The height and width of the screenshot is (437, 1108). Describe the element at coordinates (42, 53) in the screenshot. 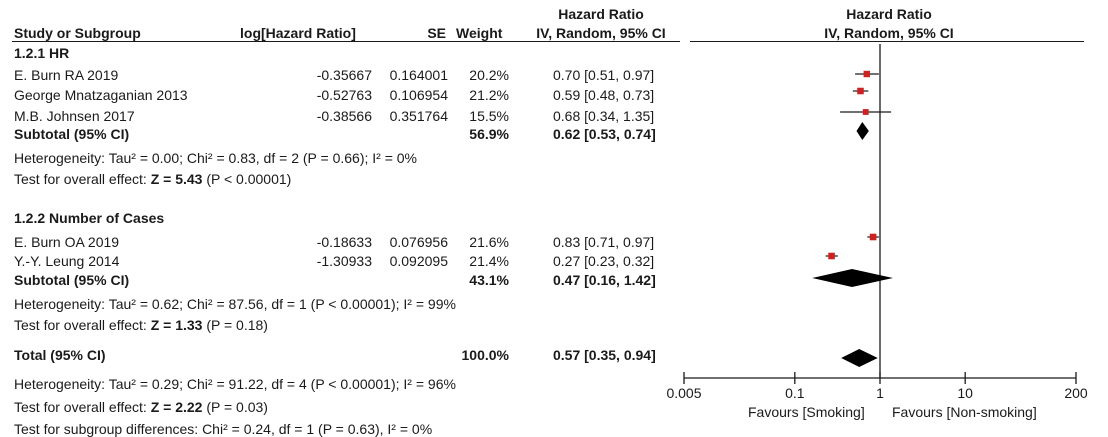

I see `group-title: 1.2.1 HR` at that location.